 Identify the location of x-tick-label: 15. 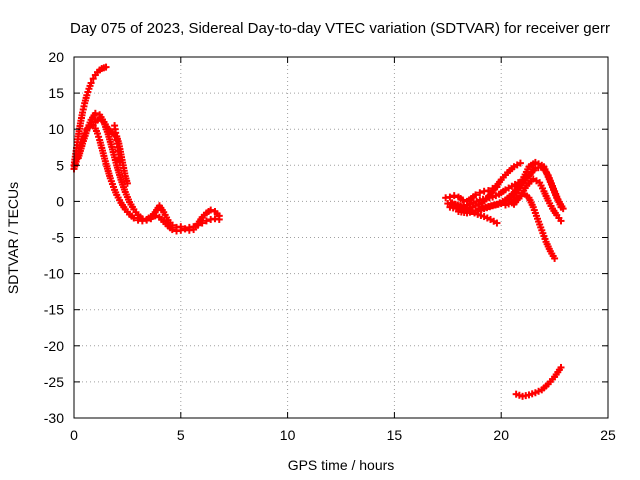
(395, 435).